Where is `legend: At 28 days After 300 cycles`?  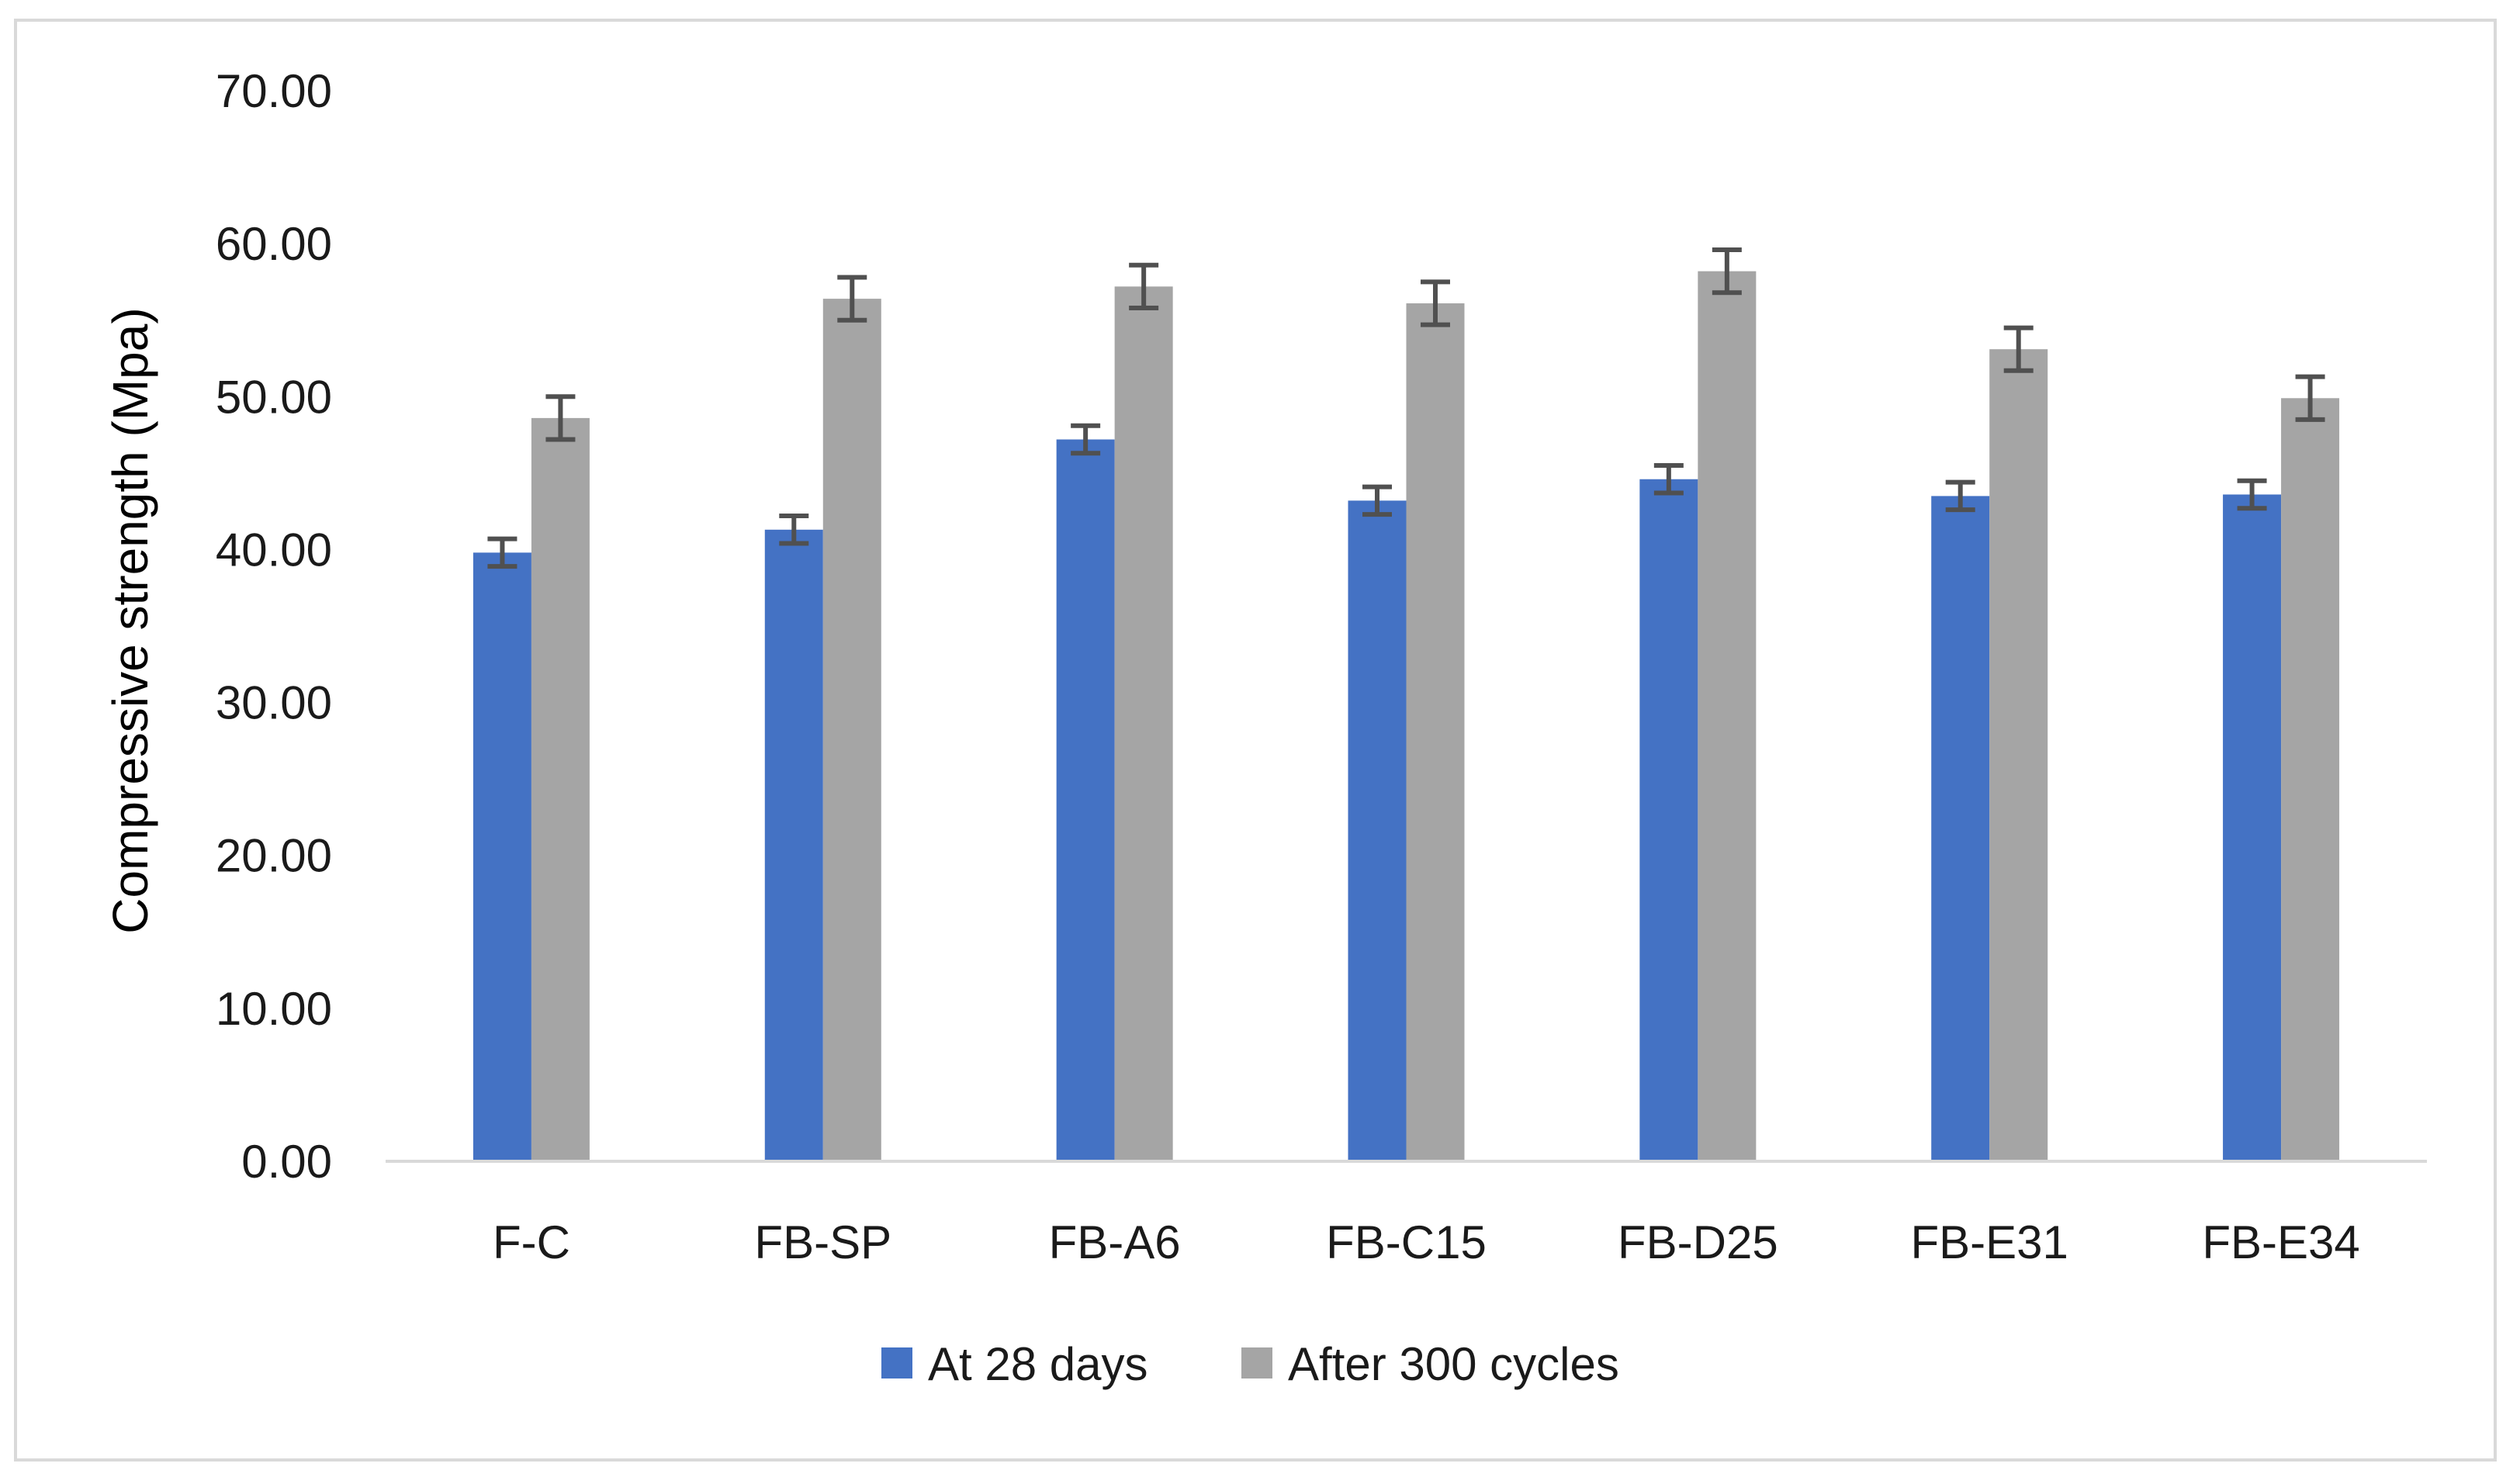
legend: At 28 days After 300 cycles is located at coordinates (1250, 1364).